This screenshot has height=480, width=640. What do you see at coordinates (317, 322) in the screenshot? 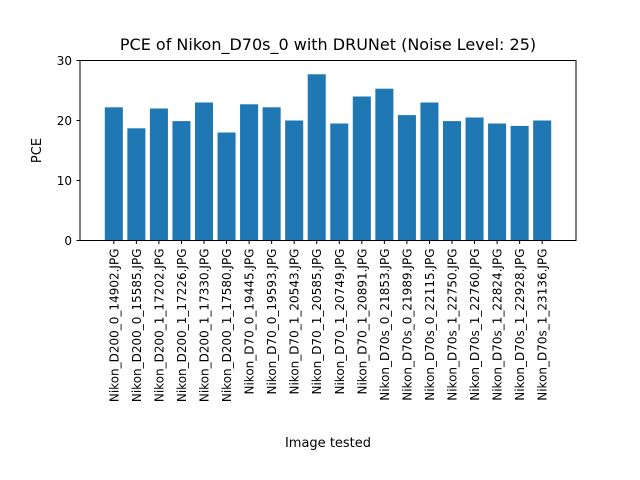
I see `x-tick-label: Nikon_D70_1_20585.JPG` at bounding box center [317, 322].